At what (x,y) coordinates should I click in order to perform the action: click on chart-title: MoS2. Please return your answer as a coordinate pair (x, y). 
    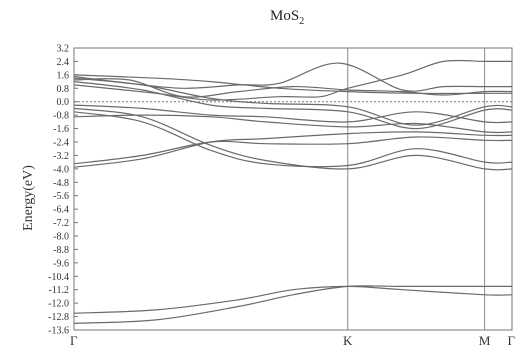
    Looking at the image, I should click on (287, 17).